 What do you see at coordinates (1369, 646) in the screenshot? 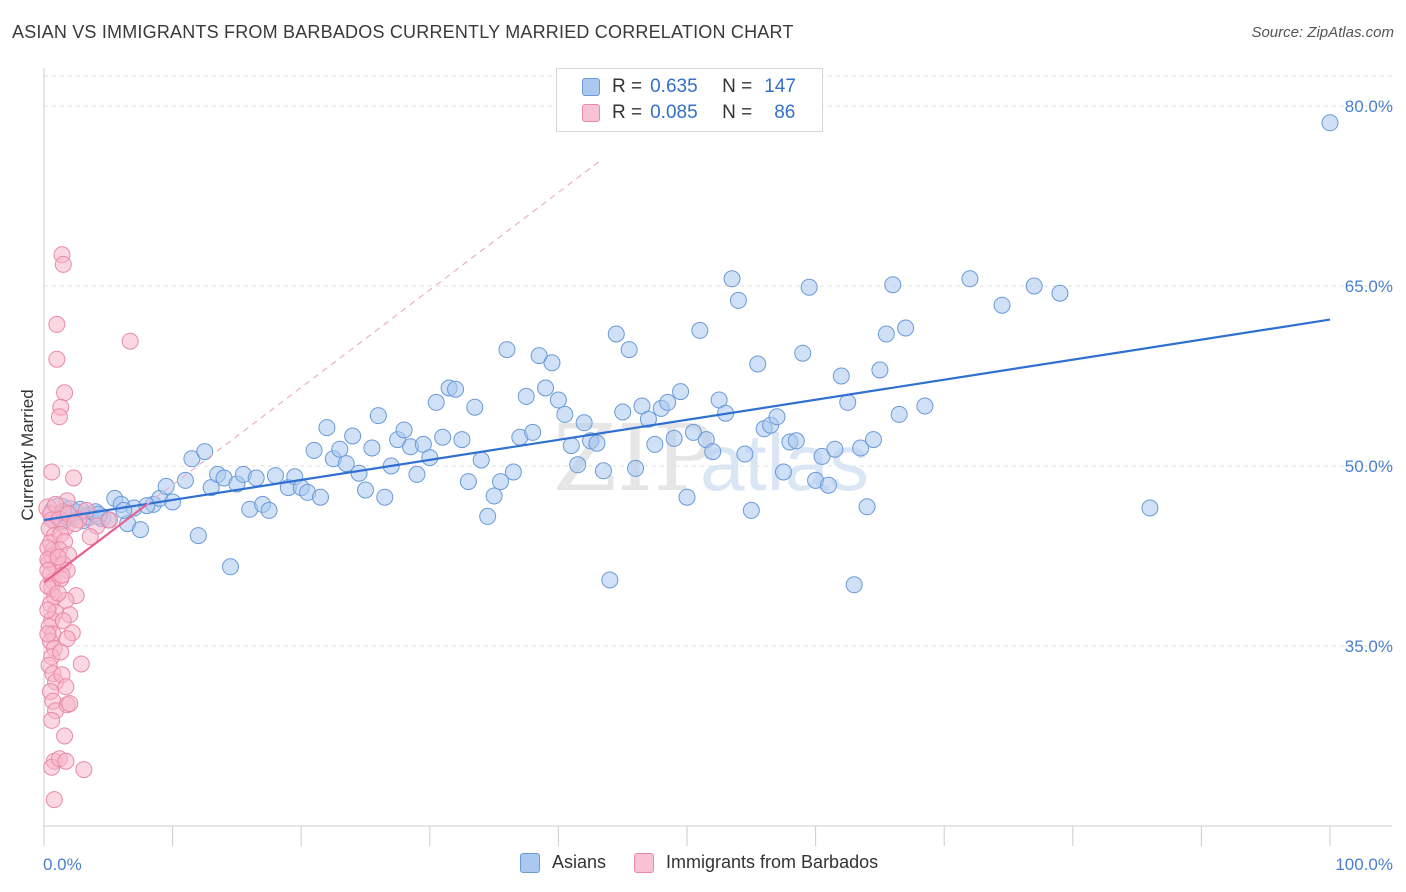
I see `y-tick-label: 35.0%` at bounding box center [1369, 646].